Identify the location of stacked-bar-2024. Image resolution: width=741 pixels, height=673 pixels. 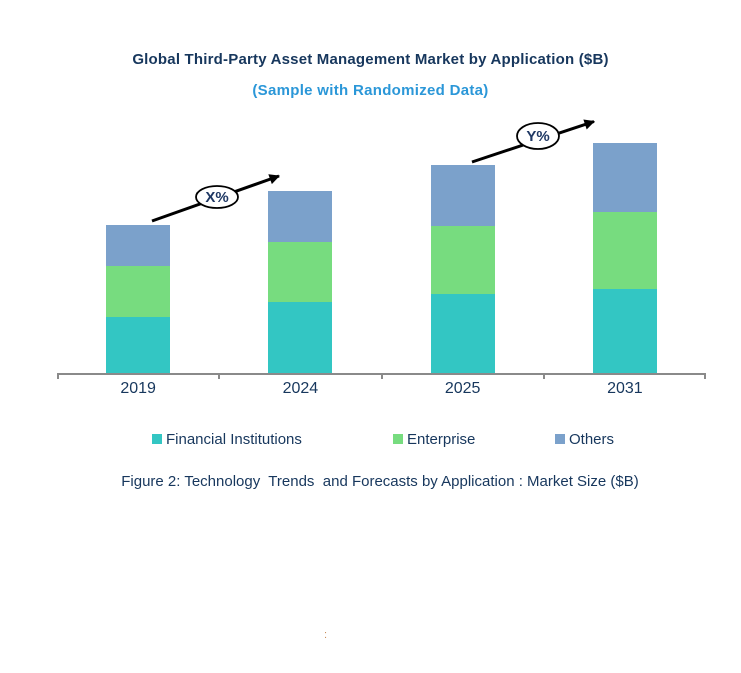
(300, 282).